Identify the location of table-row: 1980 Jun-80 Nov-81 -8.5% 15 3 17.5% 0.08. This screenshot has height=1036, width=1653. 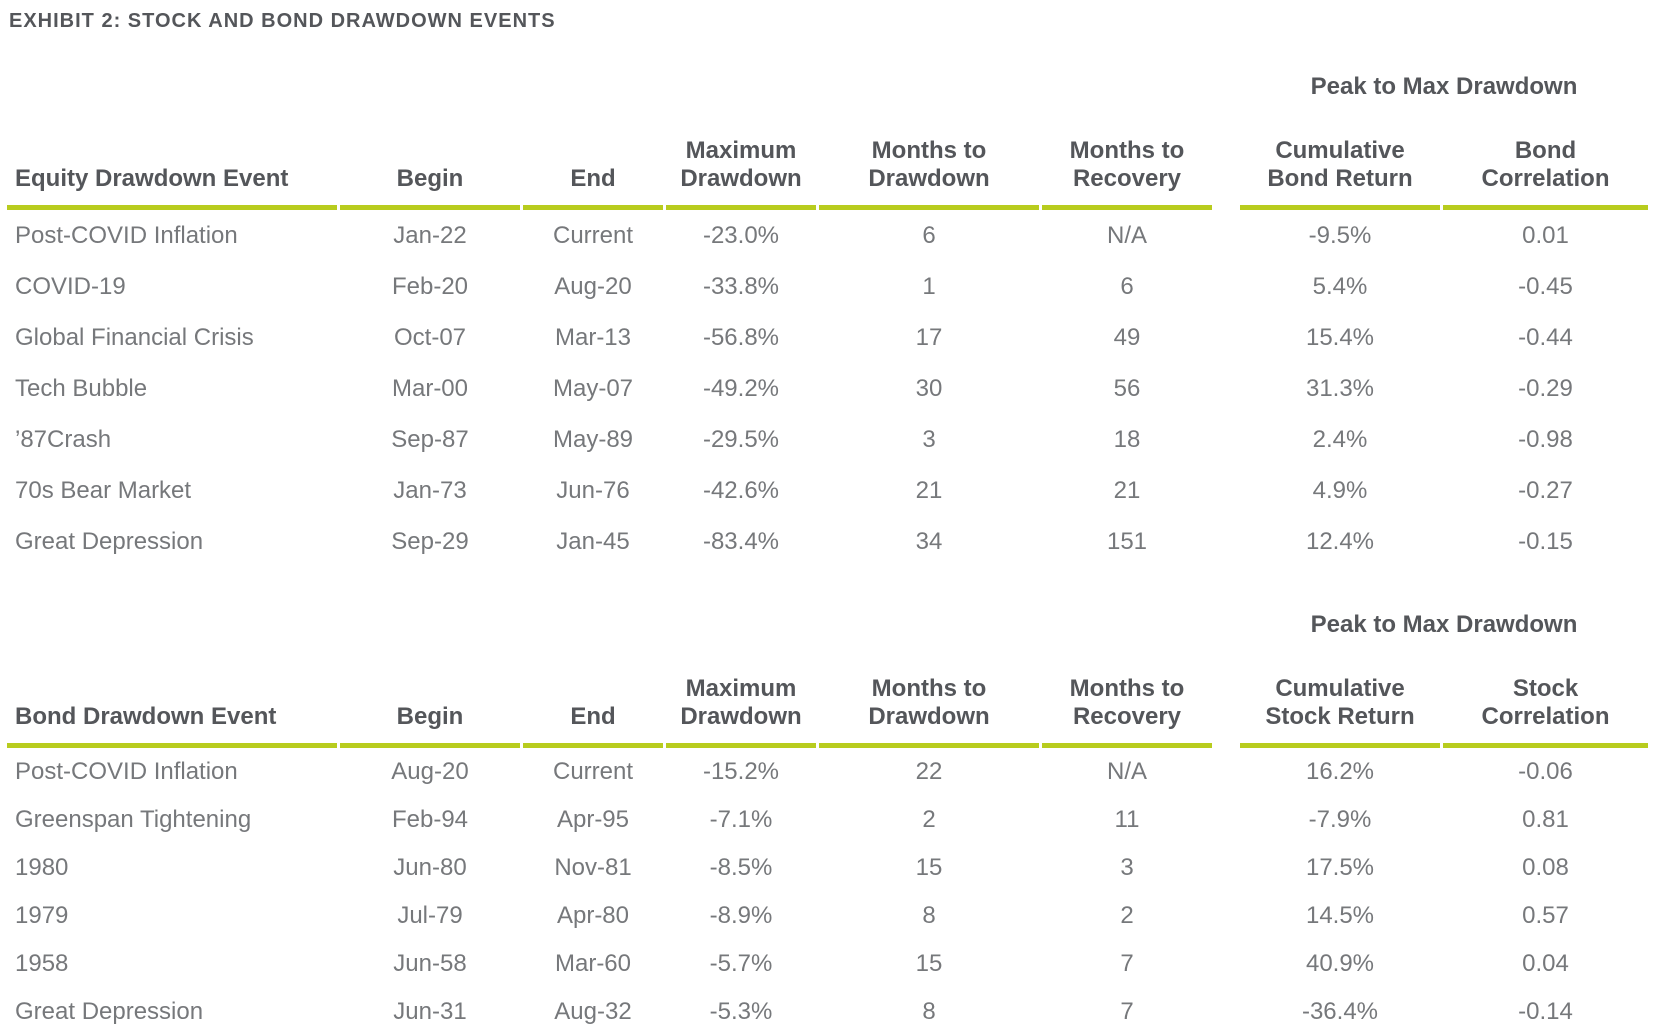
(827, 868).